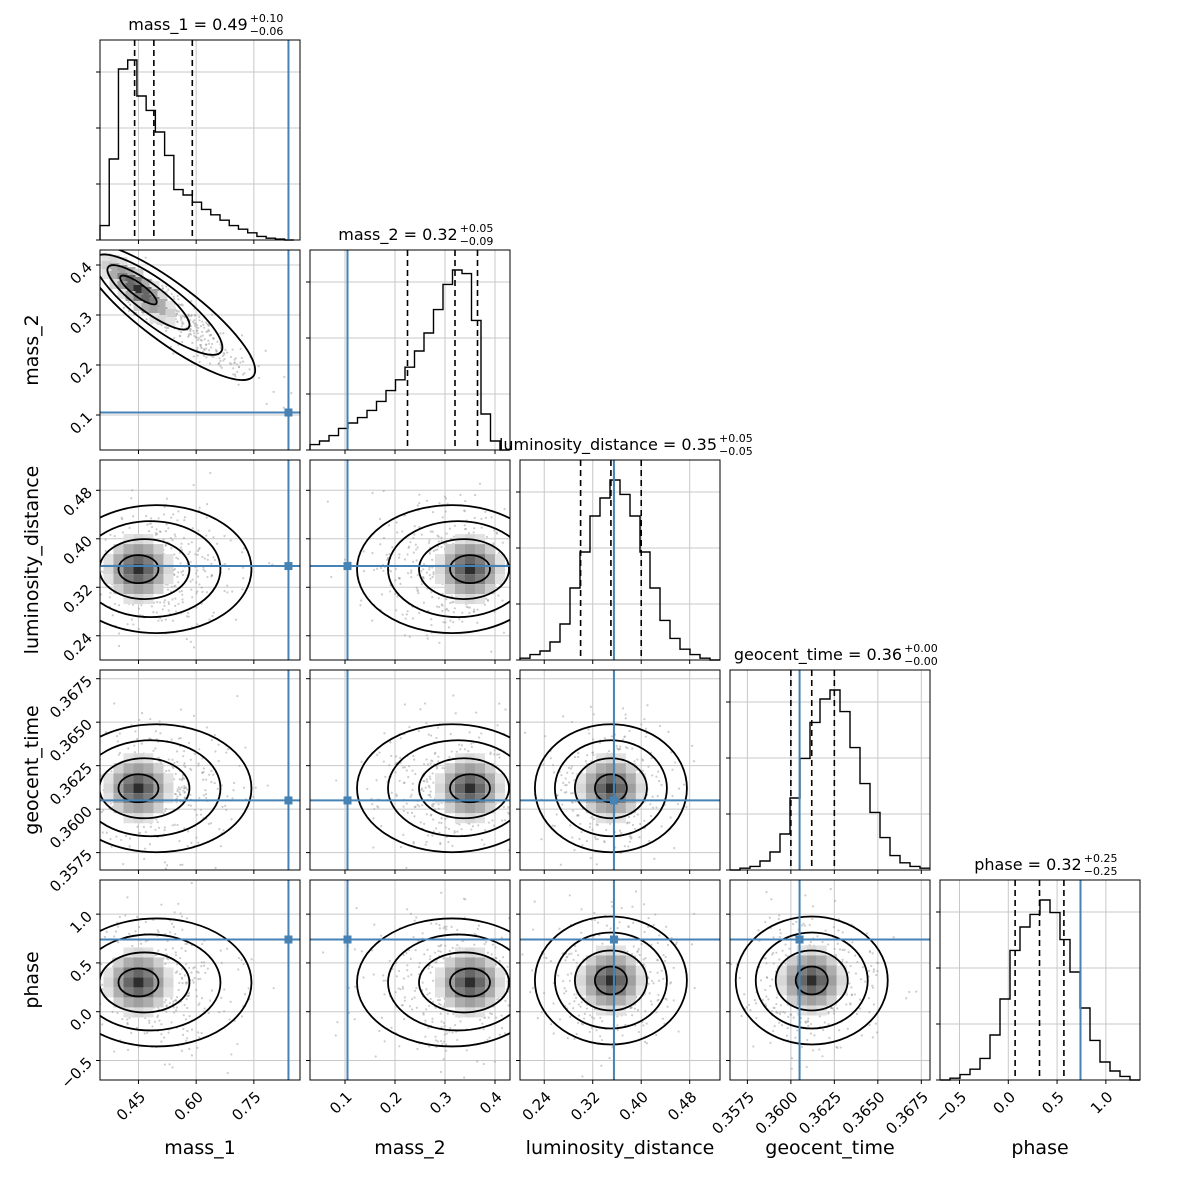 Image resolution: width=1180 pixels, height=1180 pixels. I want to click on truth-marker, so click(347, 800).